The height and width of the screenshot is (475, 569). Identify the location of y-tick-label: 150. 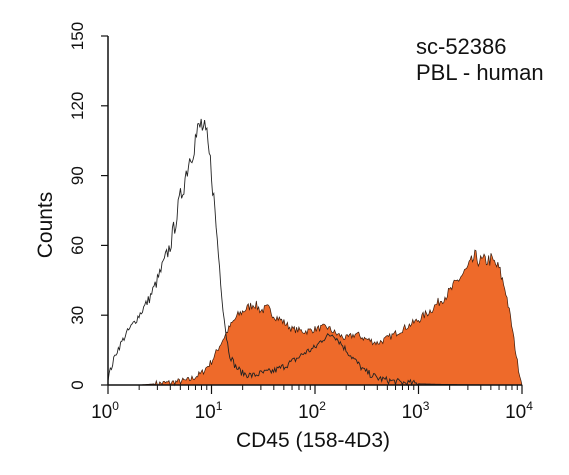
(77, 36).